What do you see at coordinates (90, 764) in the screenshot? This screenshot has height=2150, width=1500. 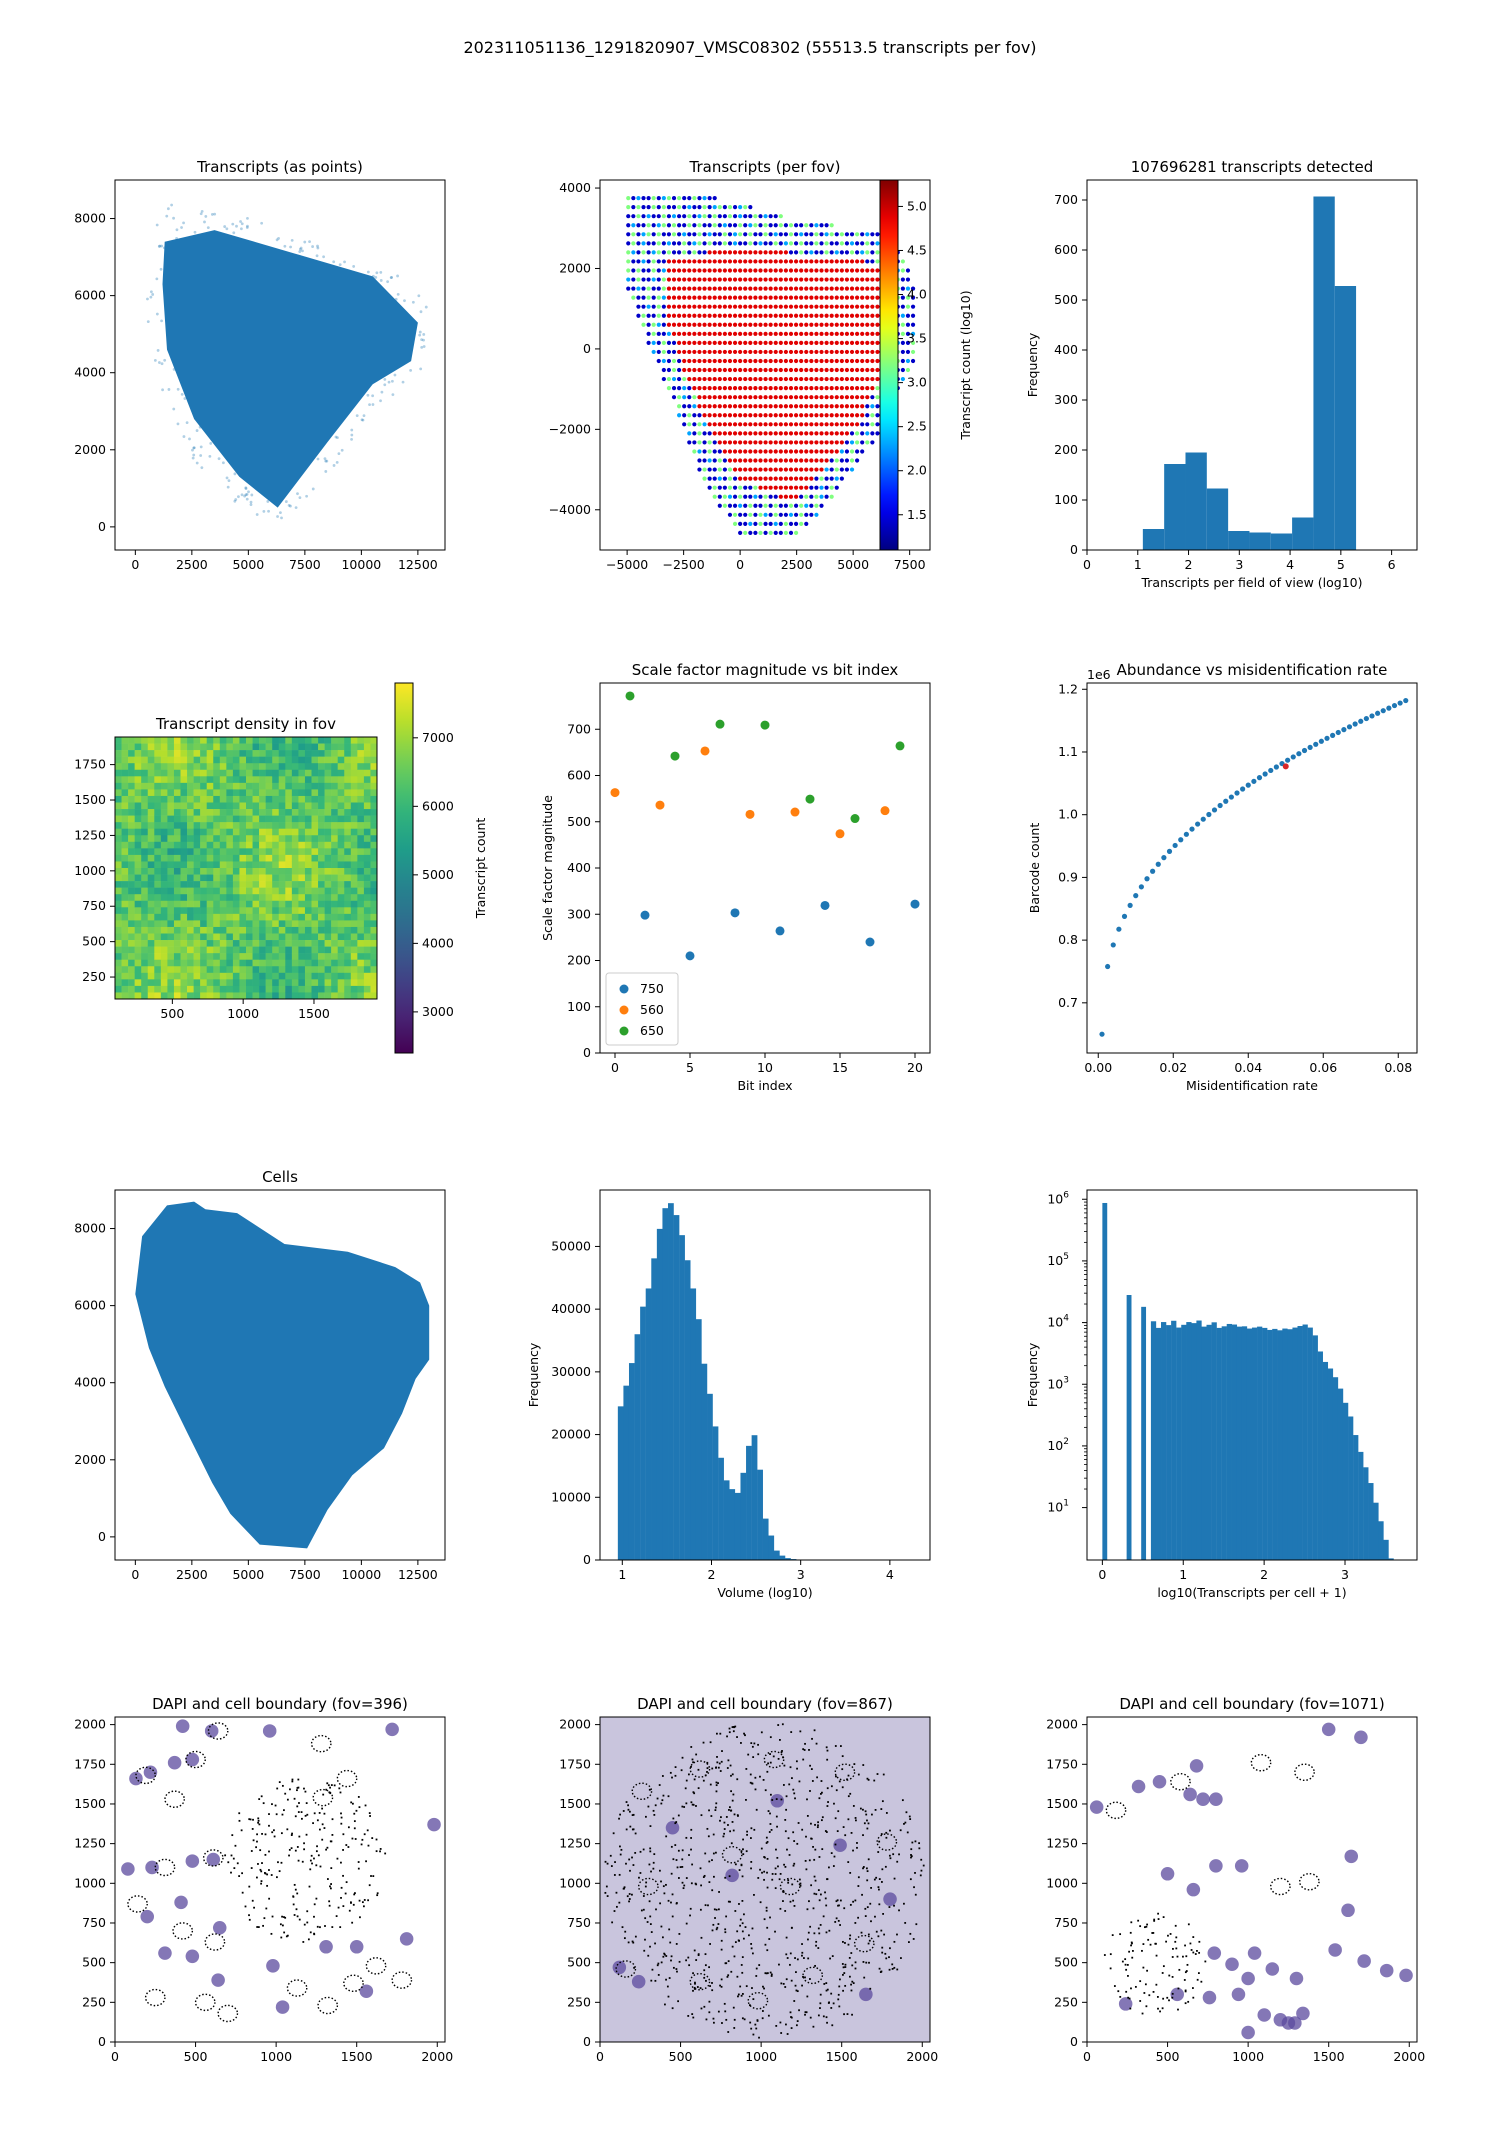 I see `y-tick-label: 1750` at bounding box center [90, 764].